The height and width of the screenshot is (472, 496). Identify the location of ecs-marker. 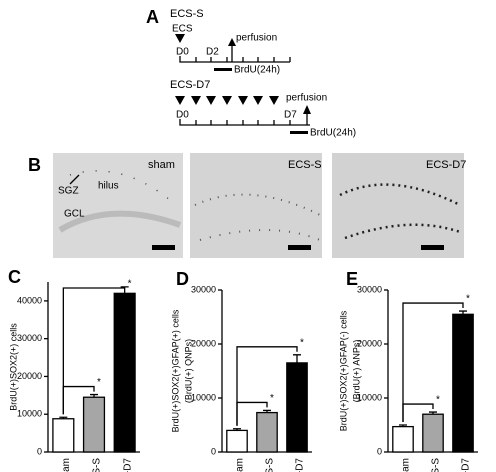
(180, 38).